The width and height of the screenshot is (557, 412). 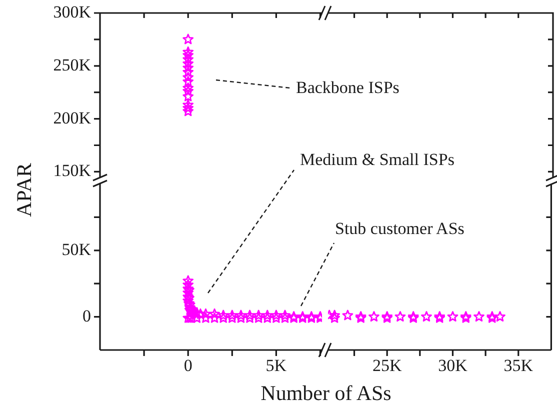 What do you see at coordinates (453, 365) in the screenshot?
I see `x-tick-label: 30K` at bounding box center [453, 365].